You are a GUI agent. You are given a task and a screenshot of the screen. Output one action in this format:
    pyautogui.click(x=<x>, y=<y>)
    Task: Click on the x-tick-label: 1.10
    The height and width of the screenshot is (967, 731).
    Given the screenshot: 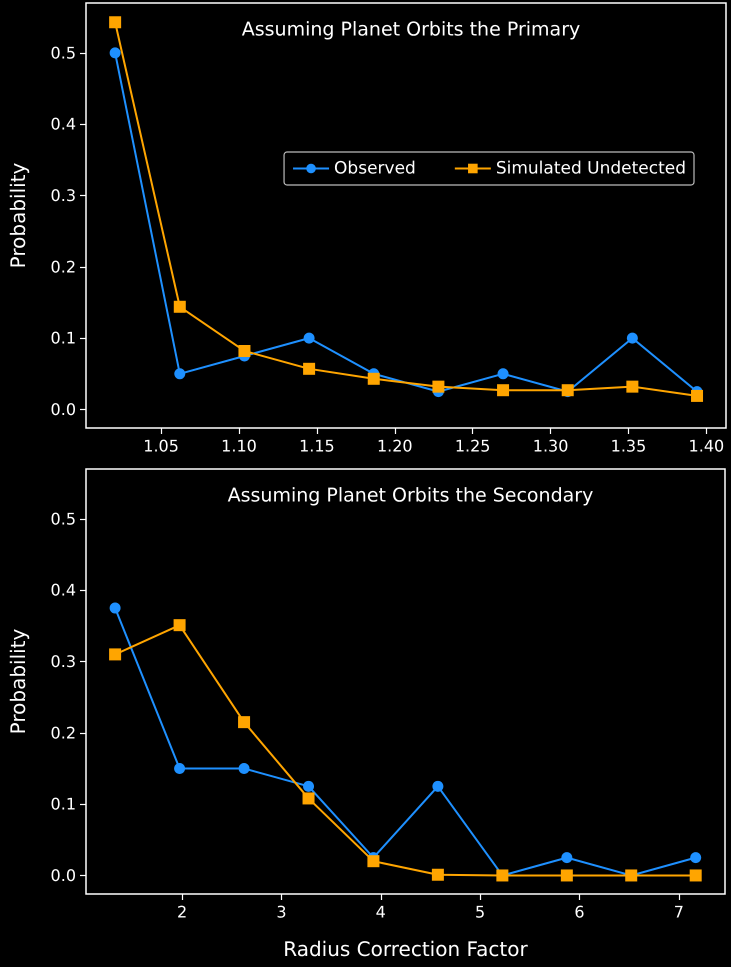 What is the action you would take?
    pyautogui.click(x=239, y=446)
    